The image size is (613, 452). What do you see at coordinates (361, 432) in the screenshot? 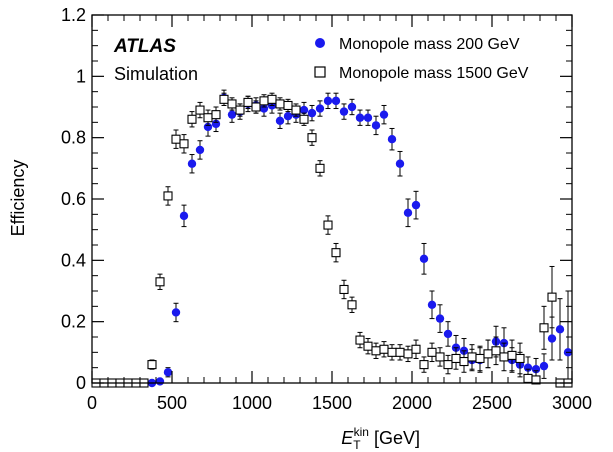
I see `x-axis-title-sup: kin` at bounding box center [361, 432].